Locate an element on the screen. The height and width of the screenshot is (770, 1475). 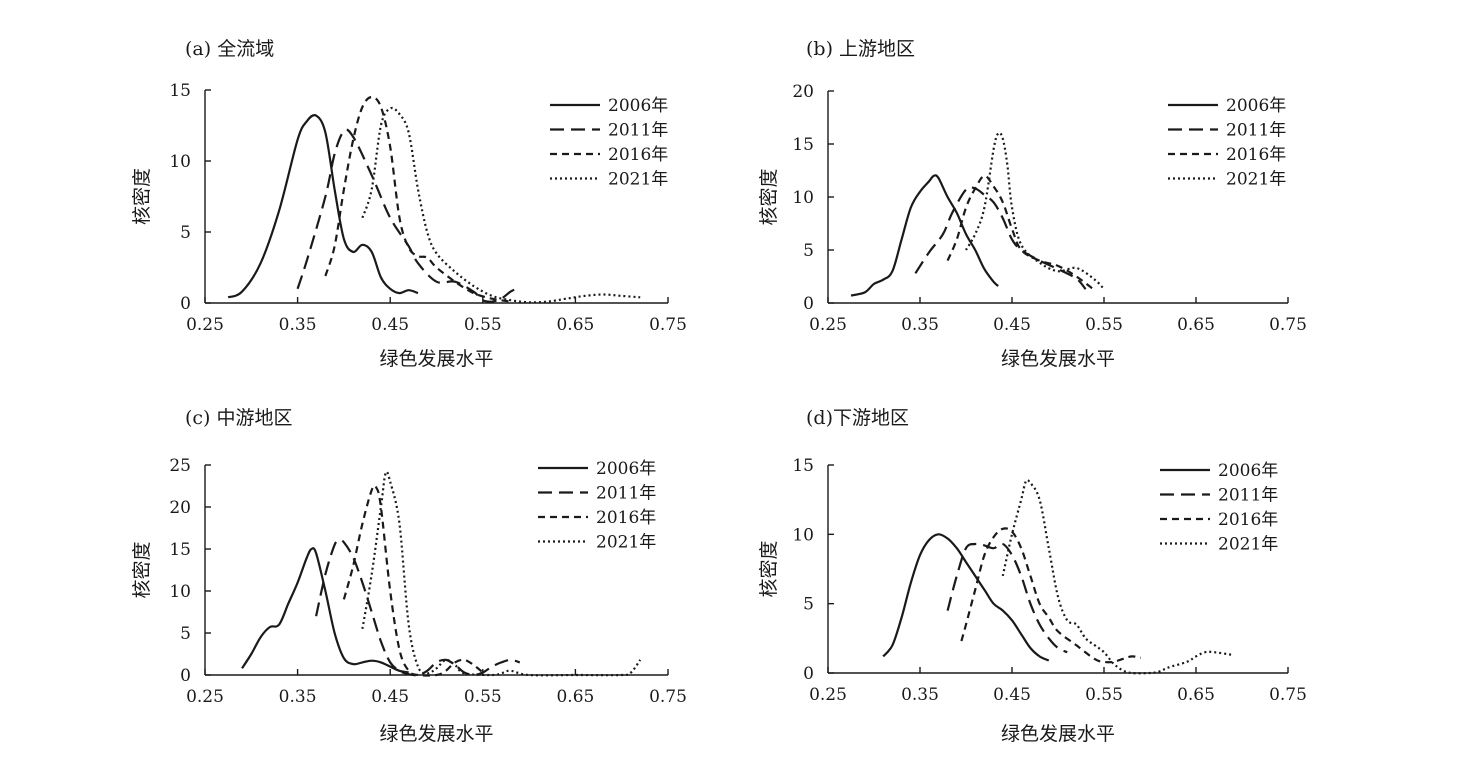
chart-title: (d)下游地区 is located at coordinates (857, 418).